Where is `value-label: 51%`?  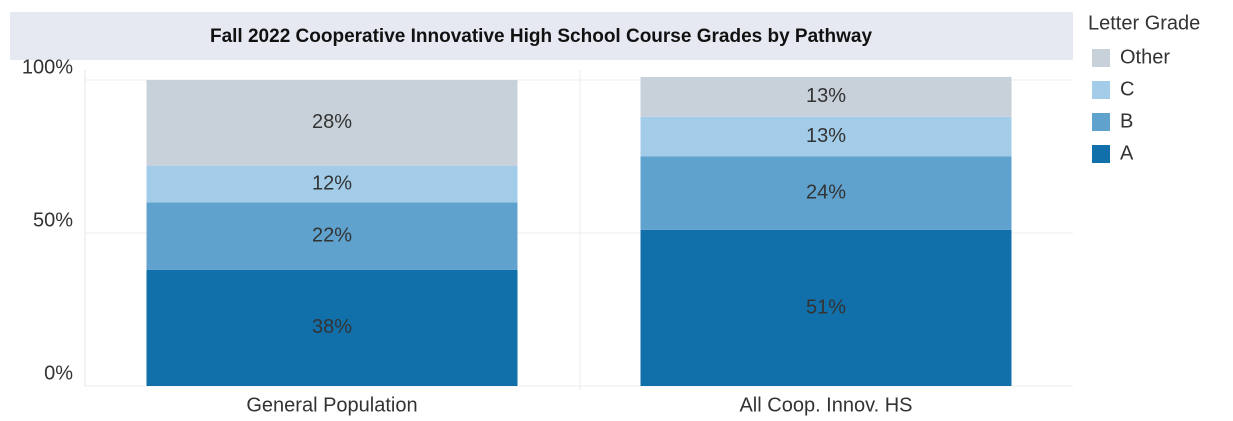 value-label: 51% is located at coordinates (826, 307).